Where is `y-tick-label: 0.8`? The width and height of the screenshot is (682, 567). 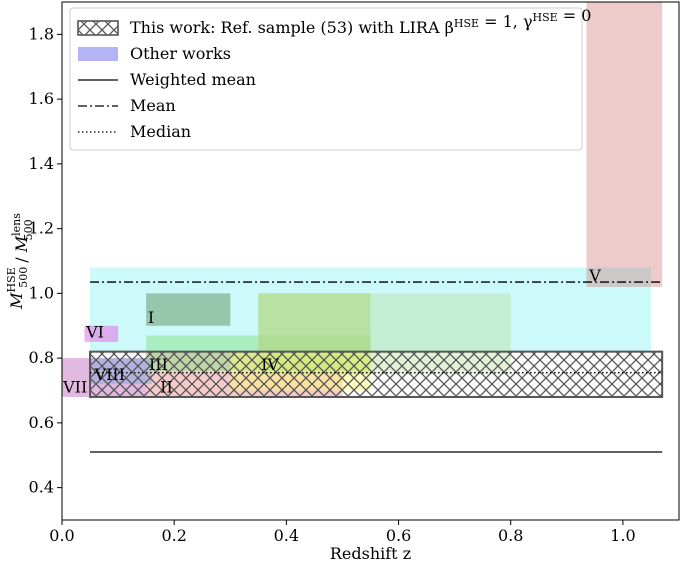
y-tick-label: 0.8 is located at coordinates (41, 357).